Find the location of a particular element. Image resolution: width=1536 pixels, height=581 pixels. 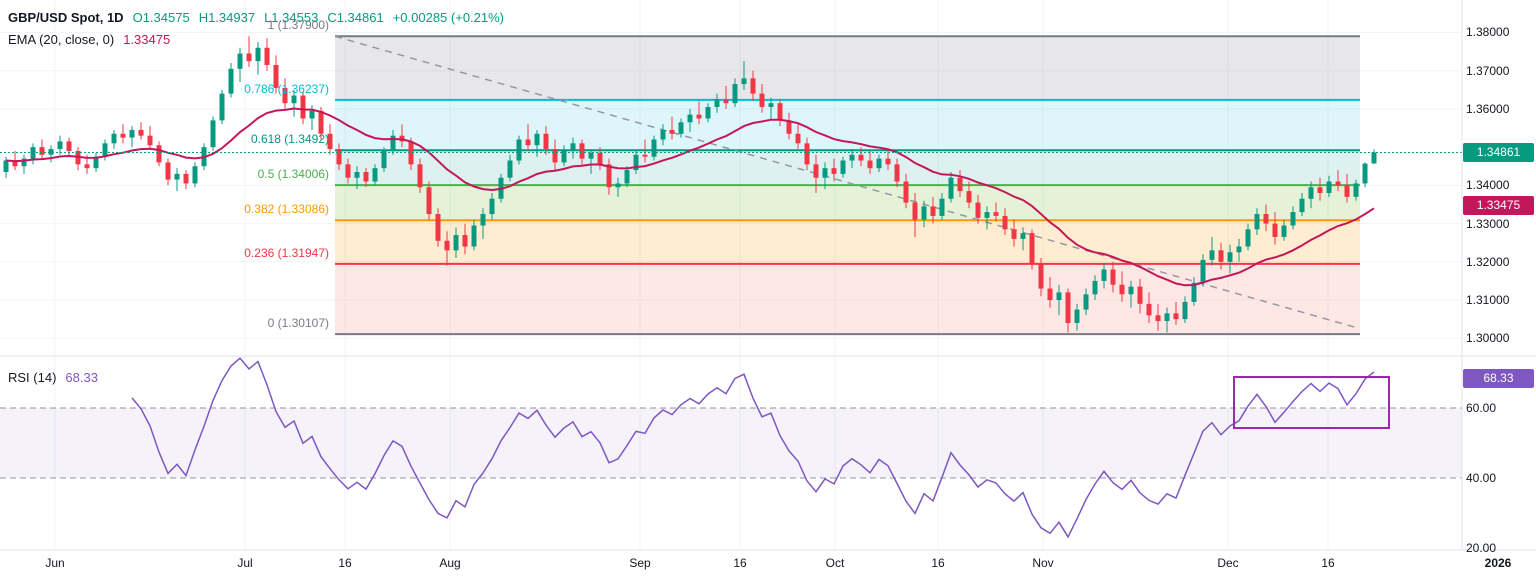

fib-level-label: 0.786 (1.36237) is located at coordinates (286, 88).